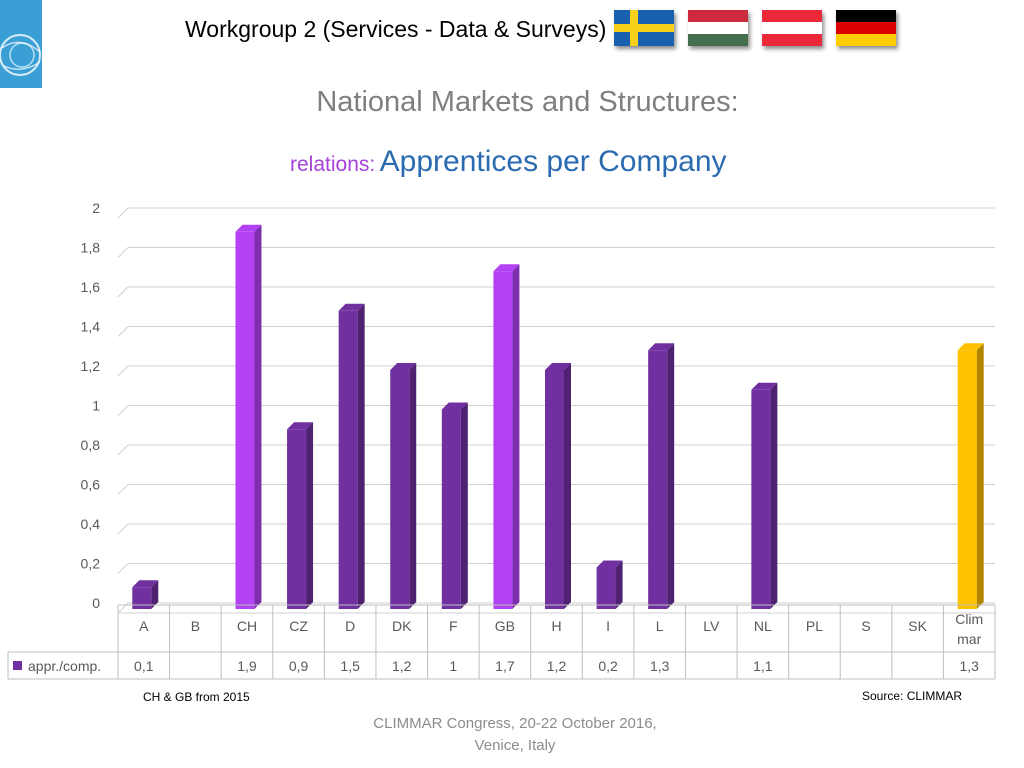 This screenshot has height=768, width=1024. Describe the element at coordinates (298, 626) in the screenshot. I see `x-category-label: CZ` at that location.